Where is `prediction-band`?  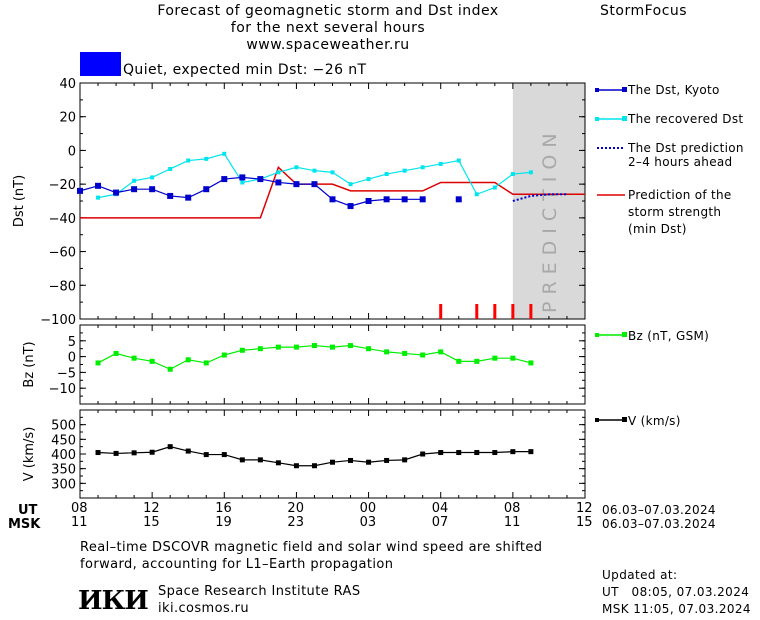
prediction-band is located at coordinates (548, 201).